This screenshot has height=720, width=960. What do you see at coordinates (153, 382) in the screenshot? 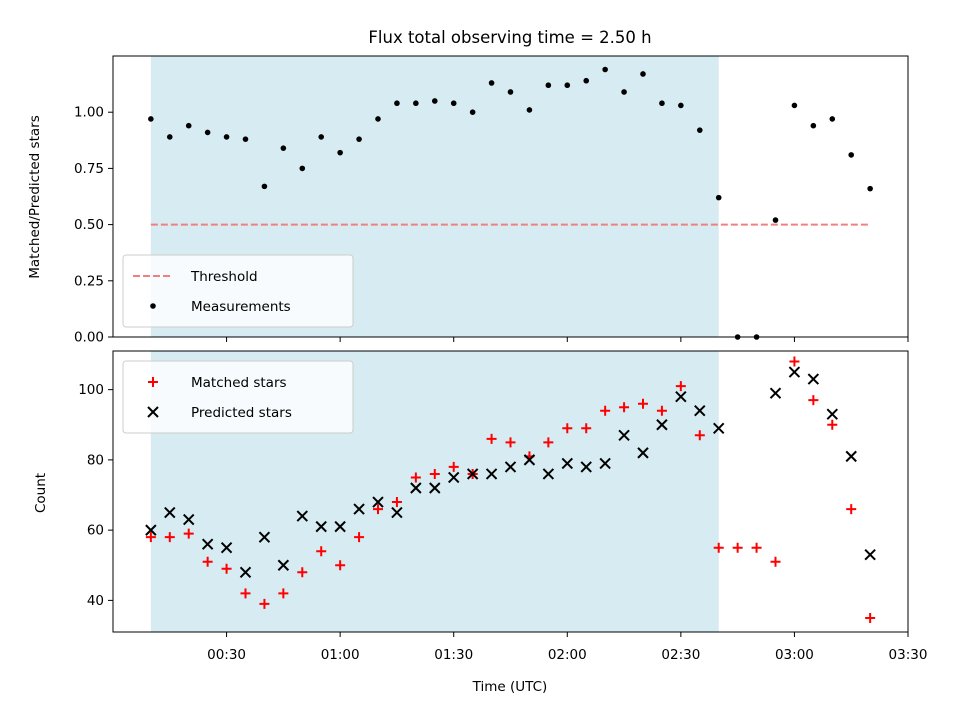
I see `legend-matched-swatch` at bounding box center [153, 382].